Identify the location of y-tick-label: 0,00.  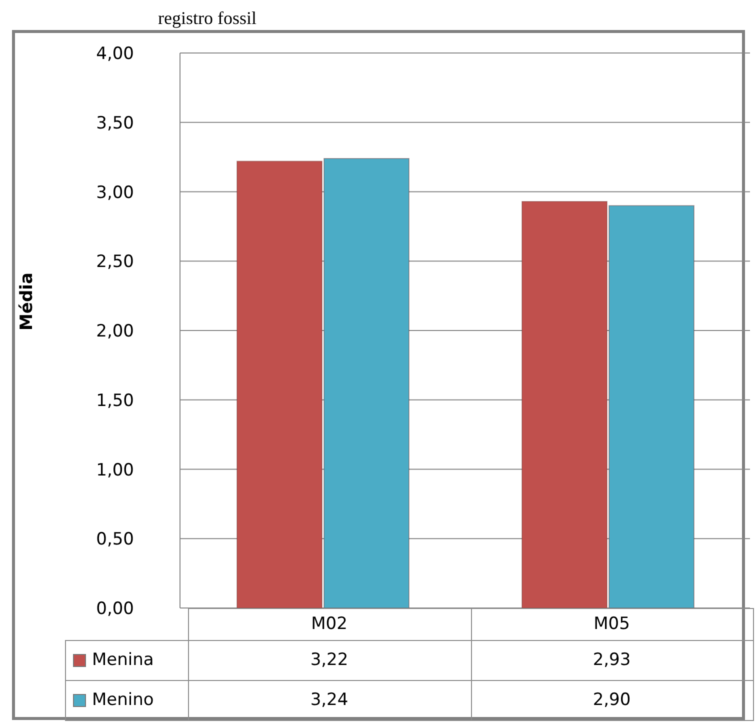
(115, 609).